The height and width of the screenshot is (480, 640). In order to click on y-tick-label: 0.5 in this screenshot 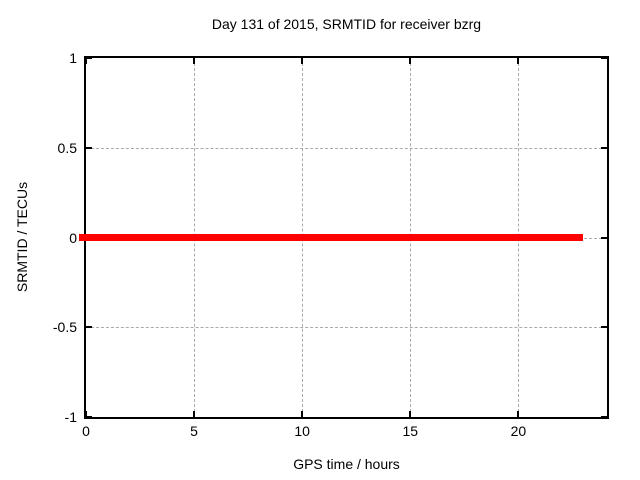, I will do `click(67, 147)`.